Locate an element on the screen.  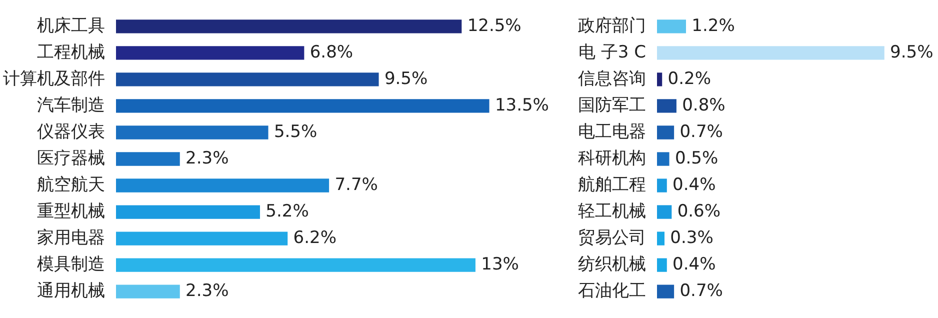
y-tick-label: 汽车制造 is located at coordinates (71, 105).